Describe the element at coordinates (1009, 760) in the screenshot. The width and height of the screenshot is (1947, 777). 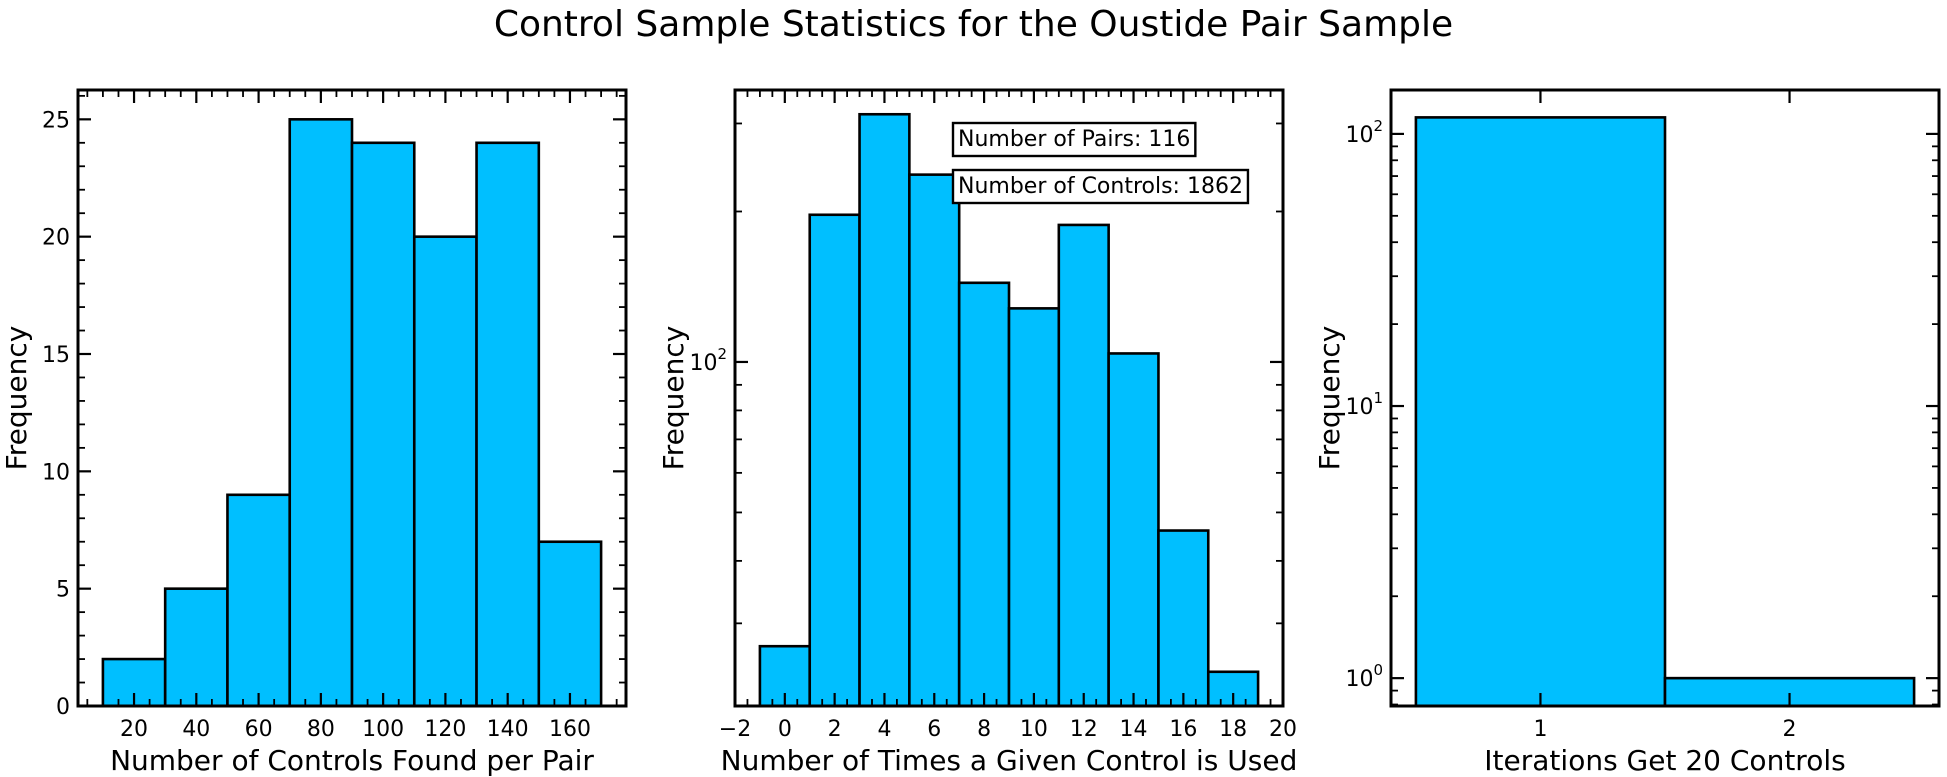
I see `x-axis-label: Number of Times a Given Control is Used` at that location.